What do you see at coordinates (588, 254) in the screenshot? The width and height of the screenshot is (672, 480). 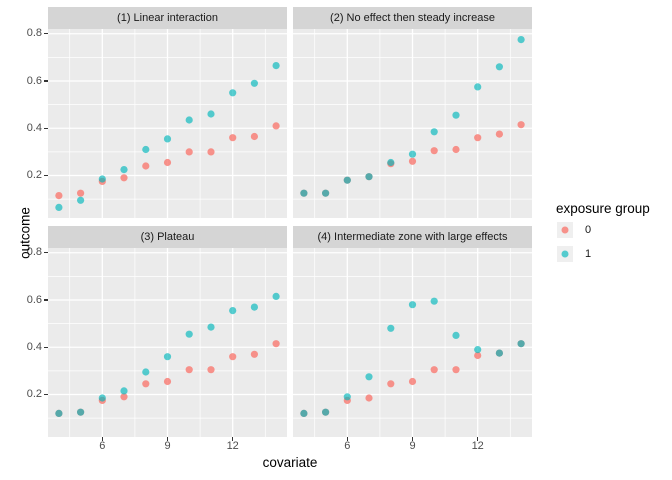 I see `legend-label: 1` at bounding box center [588, 254].